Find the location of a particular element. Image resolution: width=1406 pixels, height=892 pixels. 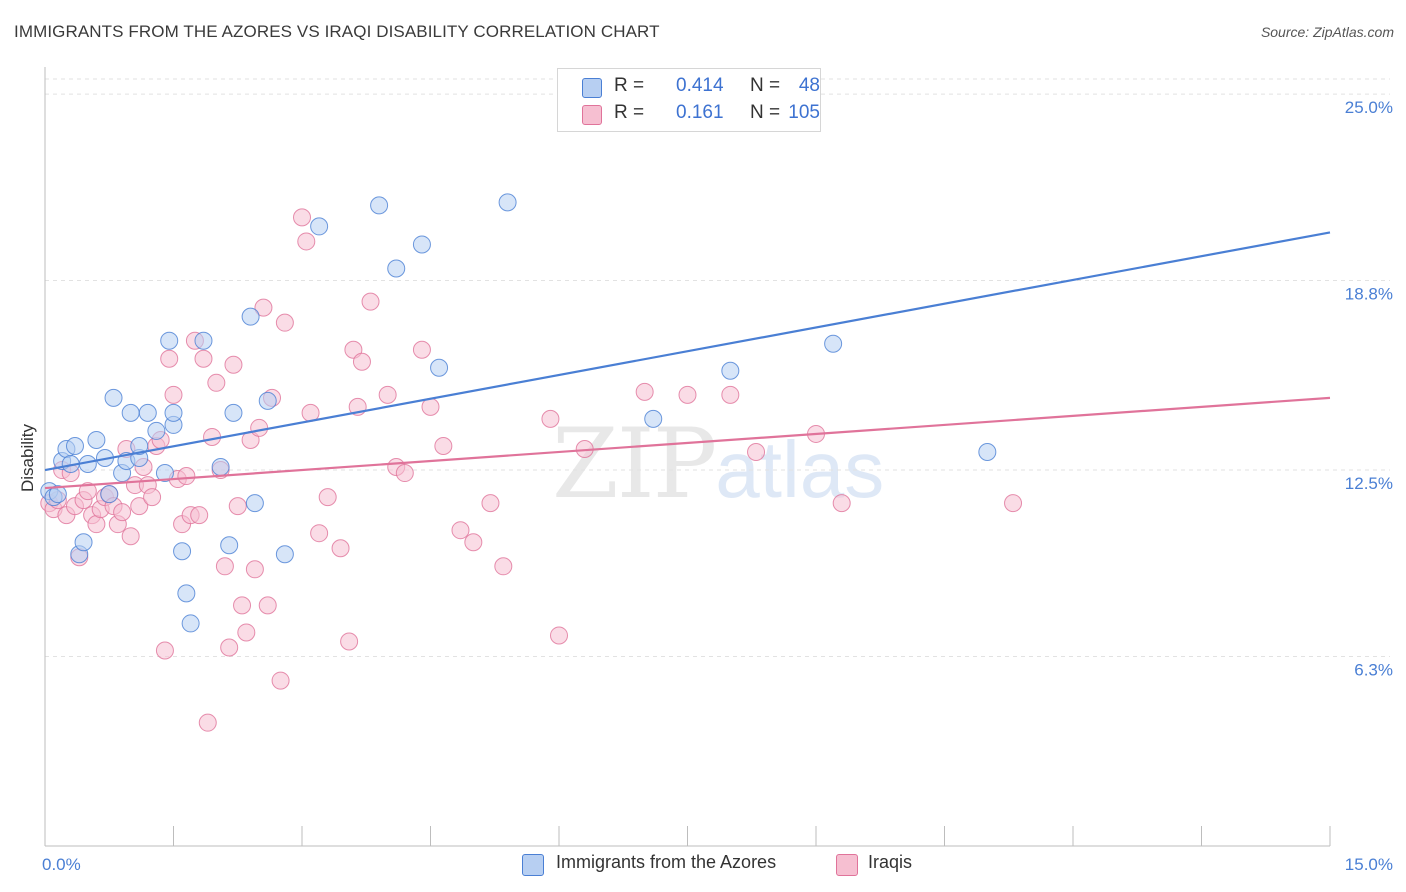

legend-r-value: 0.414 is located at coordinates (700, 85).